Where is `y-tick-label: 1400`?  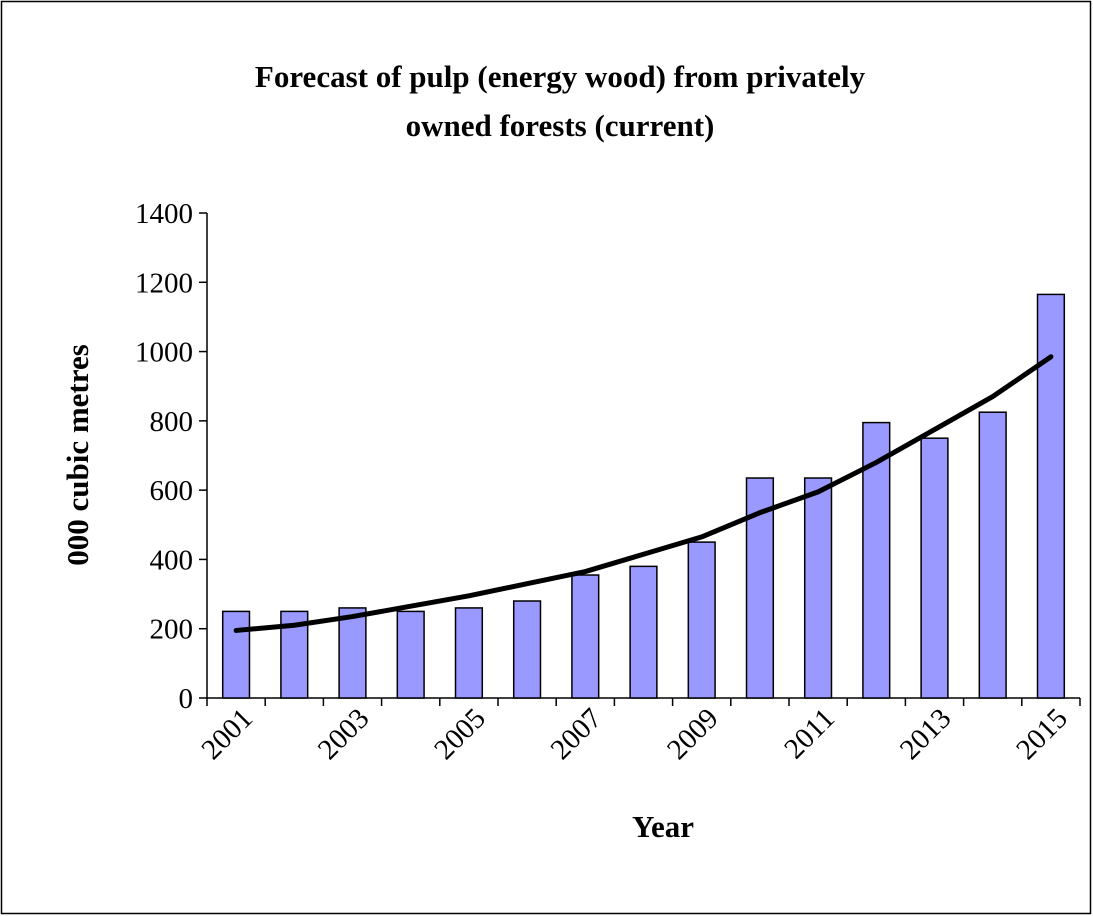 y-tick-label: 1400 is located at coordinates (164, 214).